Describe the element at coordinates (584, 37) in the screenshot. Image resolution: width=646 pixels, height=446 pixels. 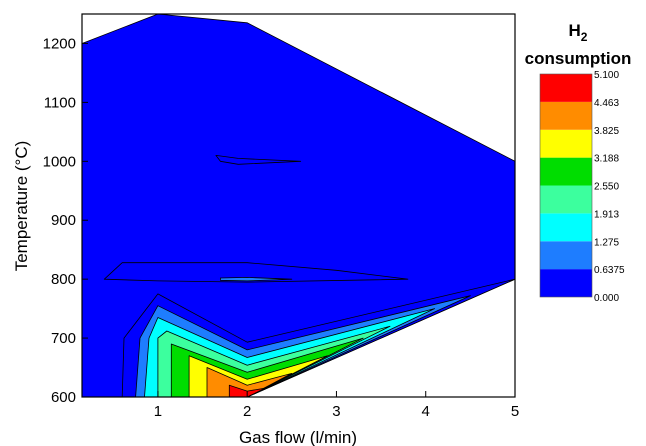
I see `colorbar-title-sub: 2` at that location.